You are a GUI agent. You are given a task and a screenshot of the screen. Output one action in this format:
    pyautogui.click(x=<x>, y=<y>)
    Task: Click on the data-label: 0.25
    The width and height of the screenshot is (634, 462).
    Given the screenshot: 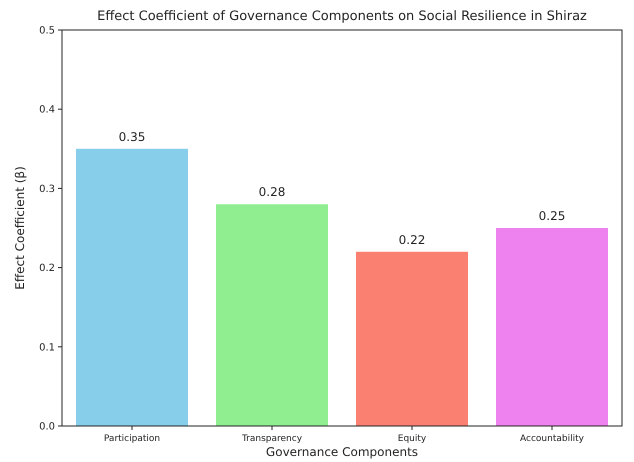 What is the action you would take?
    pyautogui.click(x=552, y=216)
    